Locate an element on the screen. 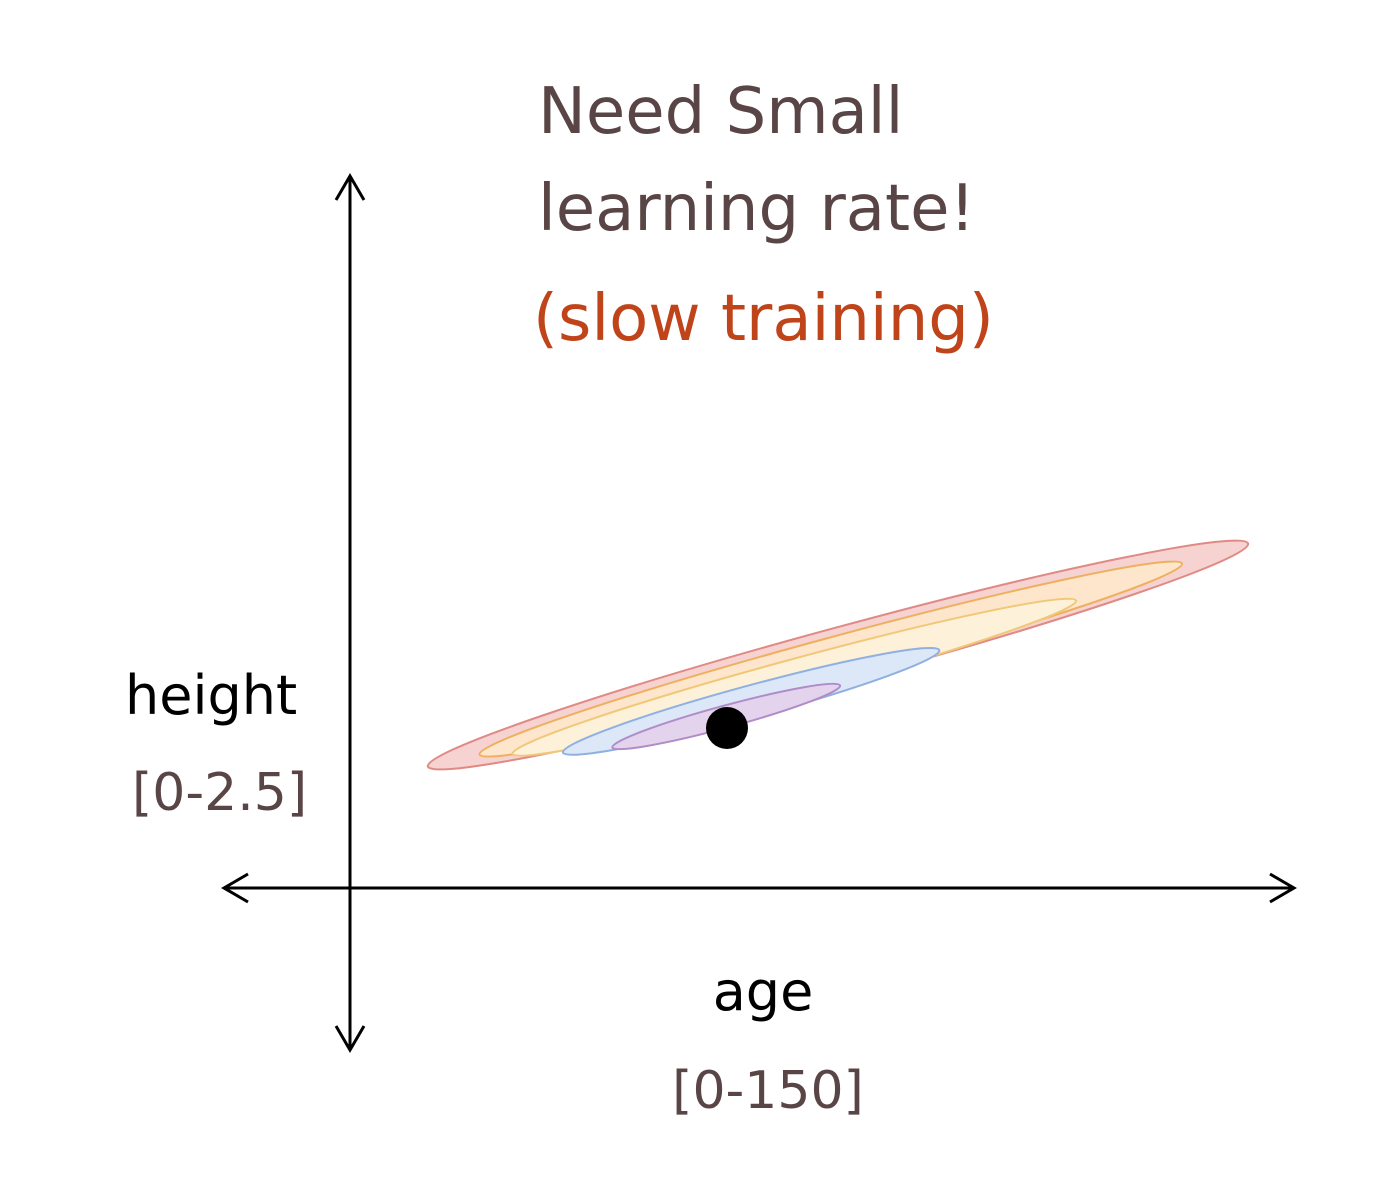  subtitle: (slow training) is located at coordinates (763, 319).